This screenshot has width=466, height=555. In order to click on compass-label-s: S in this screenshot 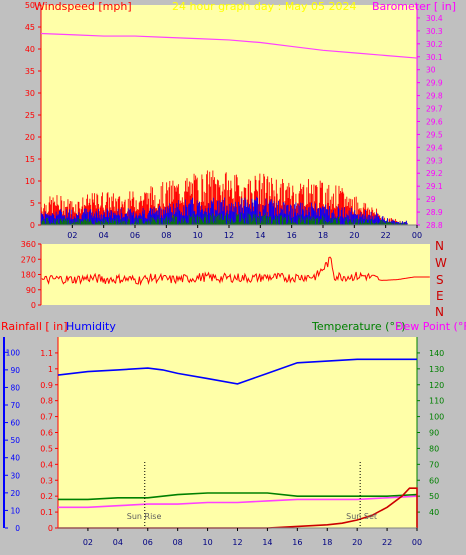, I will do `click(440, 280)`.